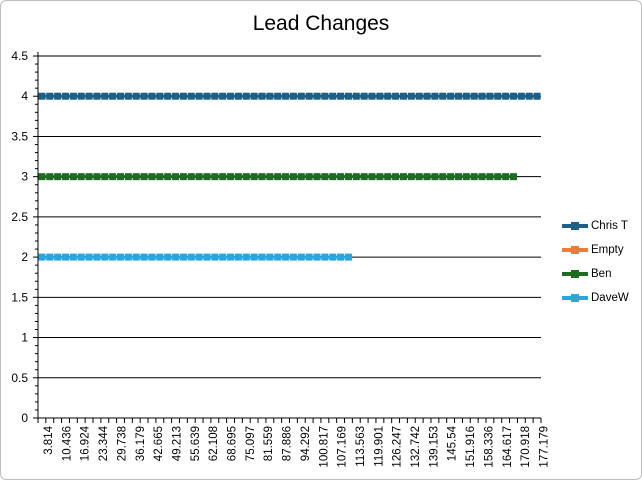  I want to click on x-tick-label: 145.54, so click(453, 443).